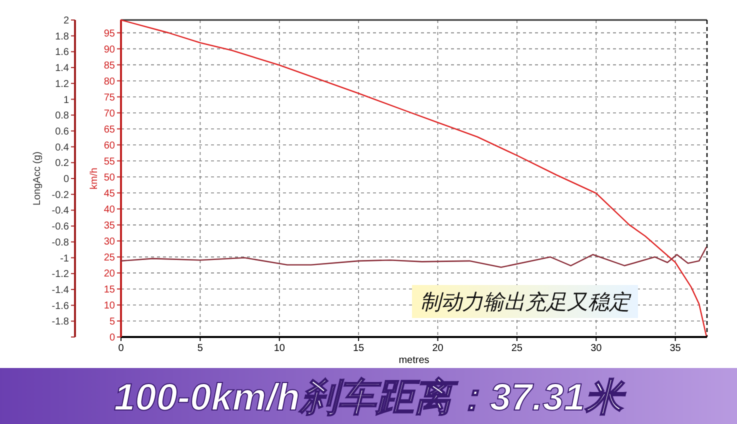  What do you see at coordinates (61, 306) in the screenshot?
I see `y2-tick-label: -1.6` at bounding box center [61, 306].